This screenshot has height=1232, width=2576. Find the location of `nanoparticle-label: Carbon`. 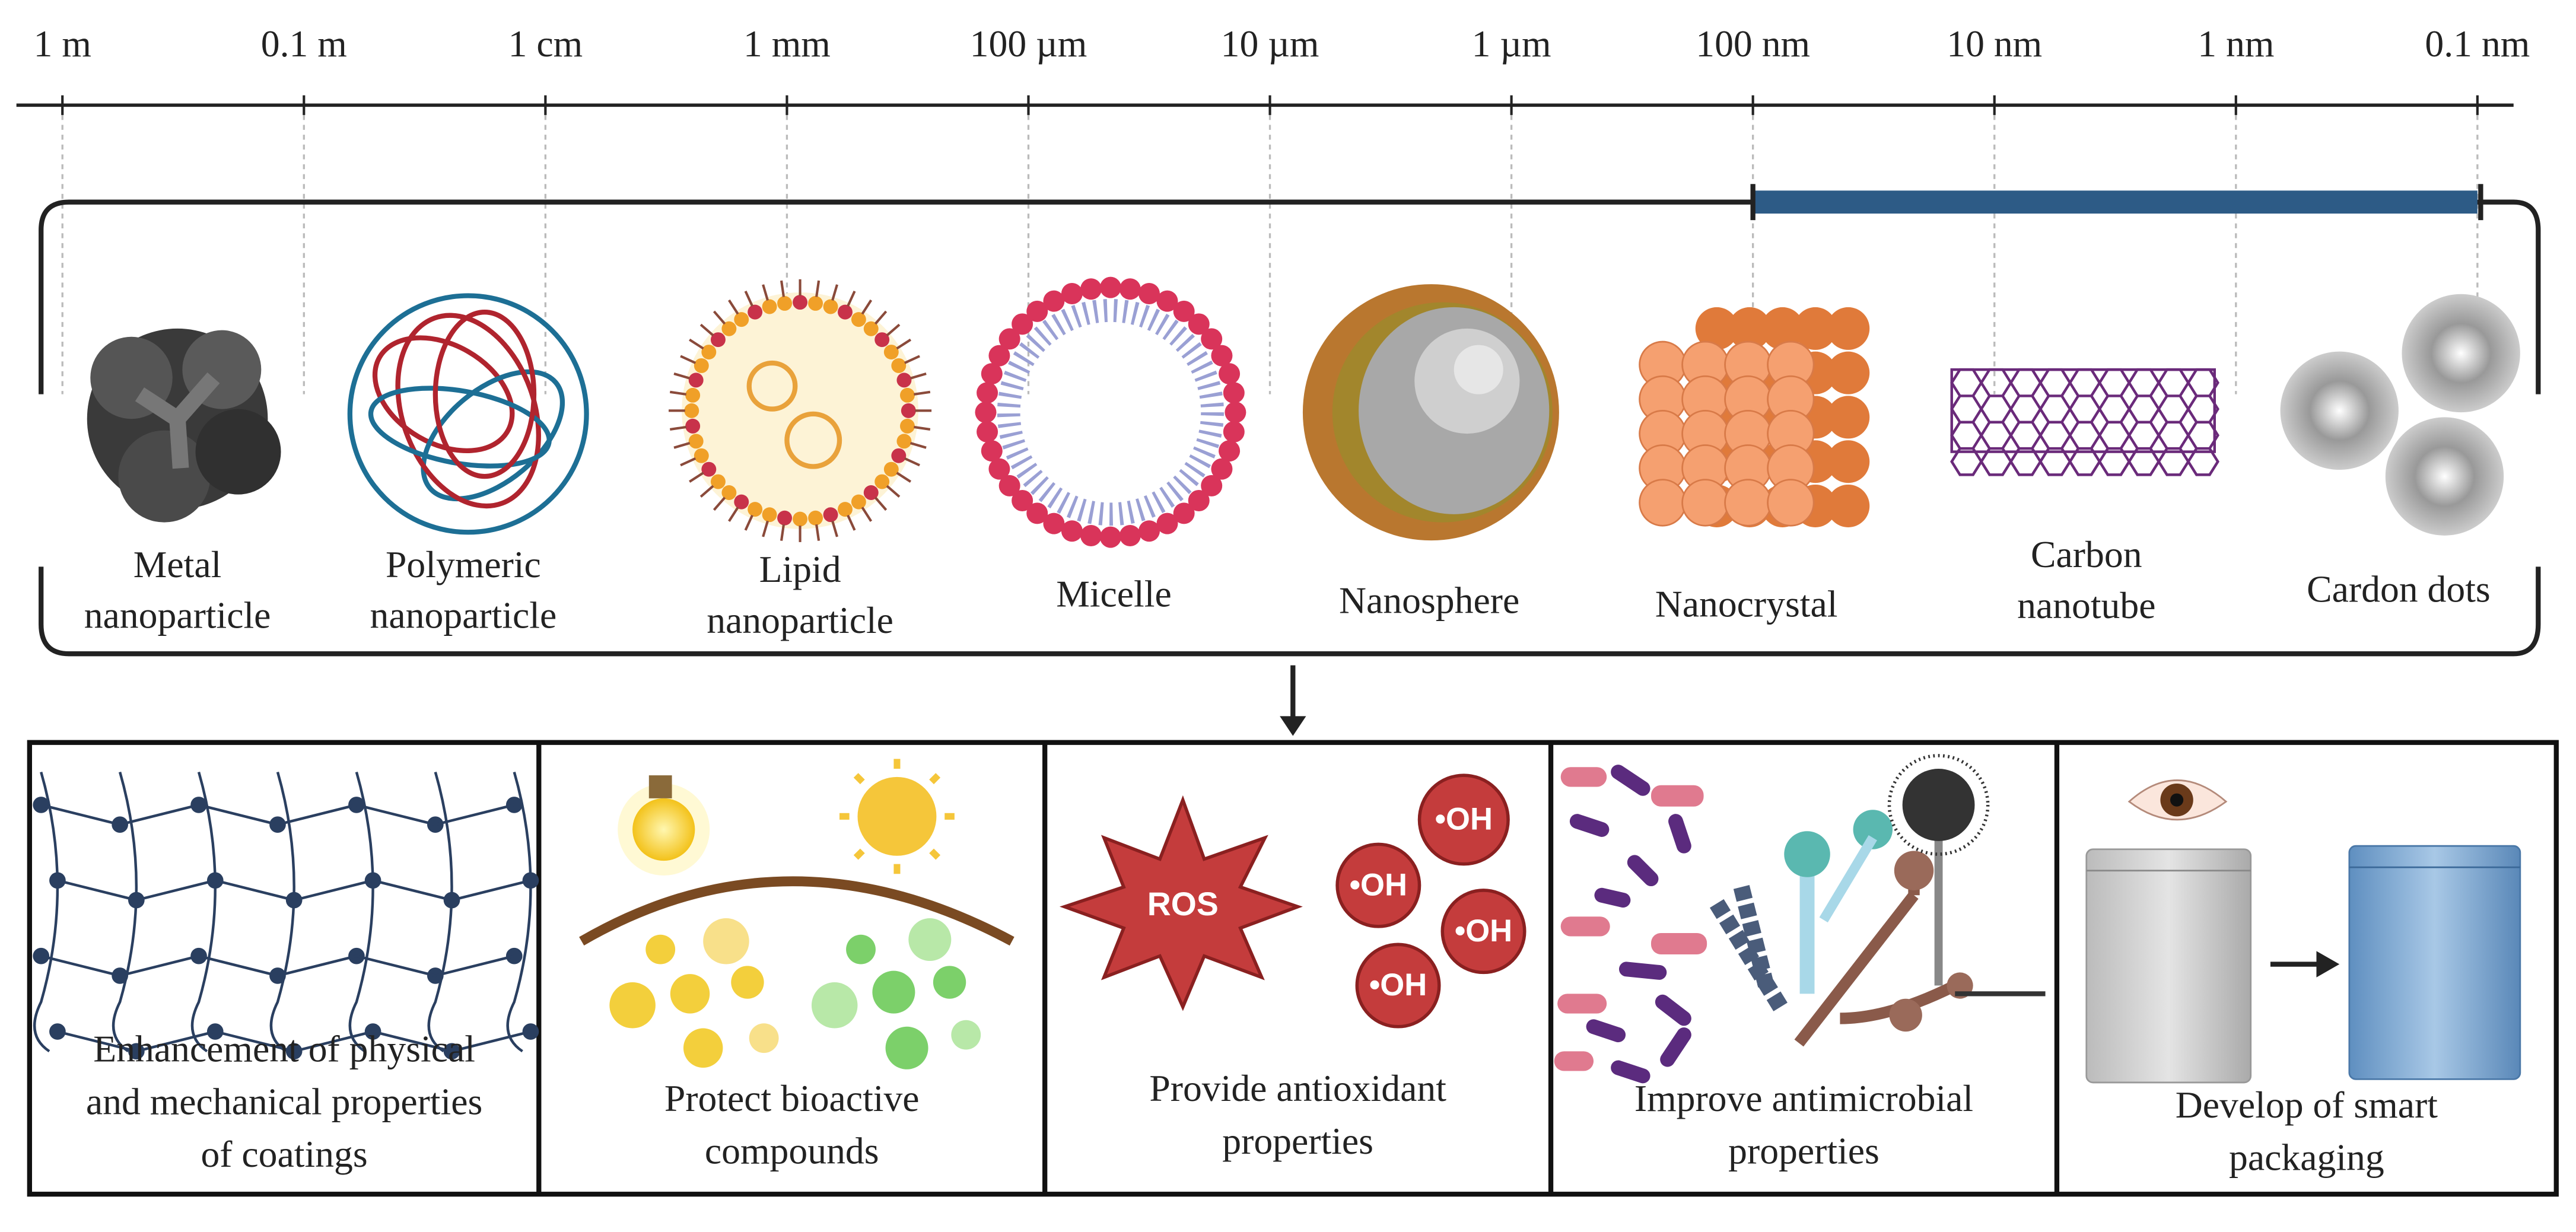

nanoparticle-label: Carbon is located at coordinates (2086, 554).